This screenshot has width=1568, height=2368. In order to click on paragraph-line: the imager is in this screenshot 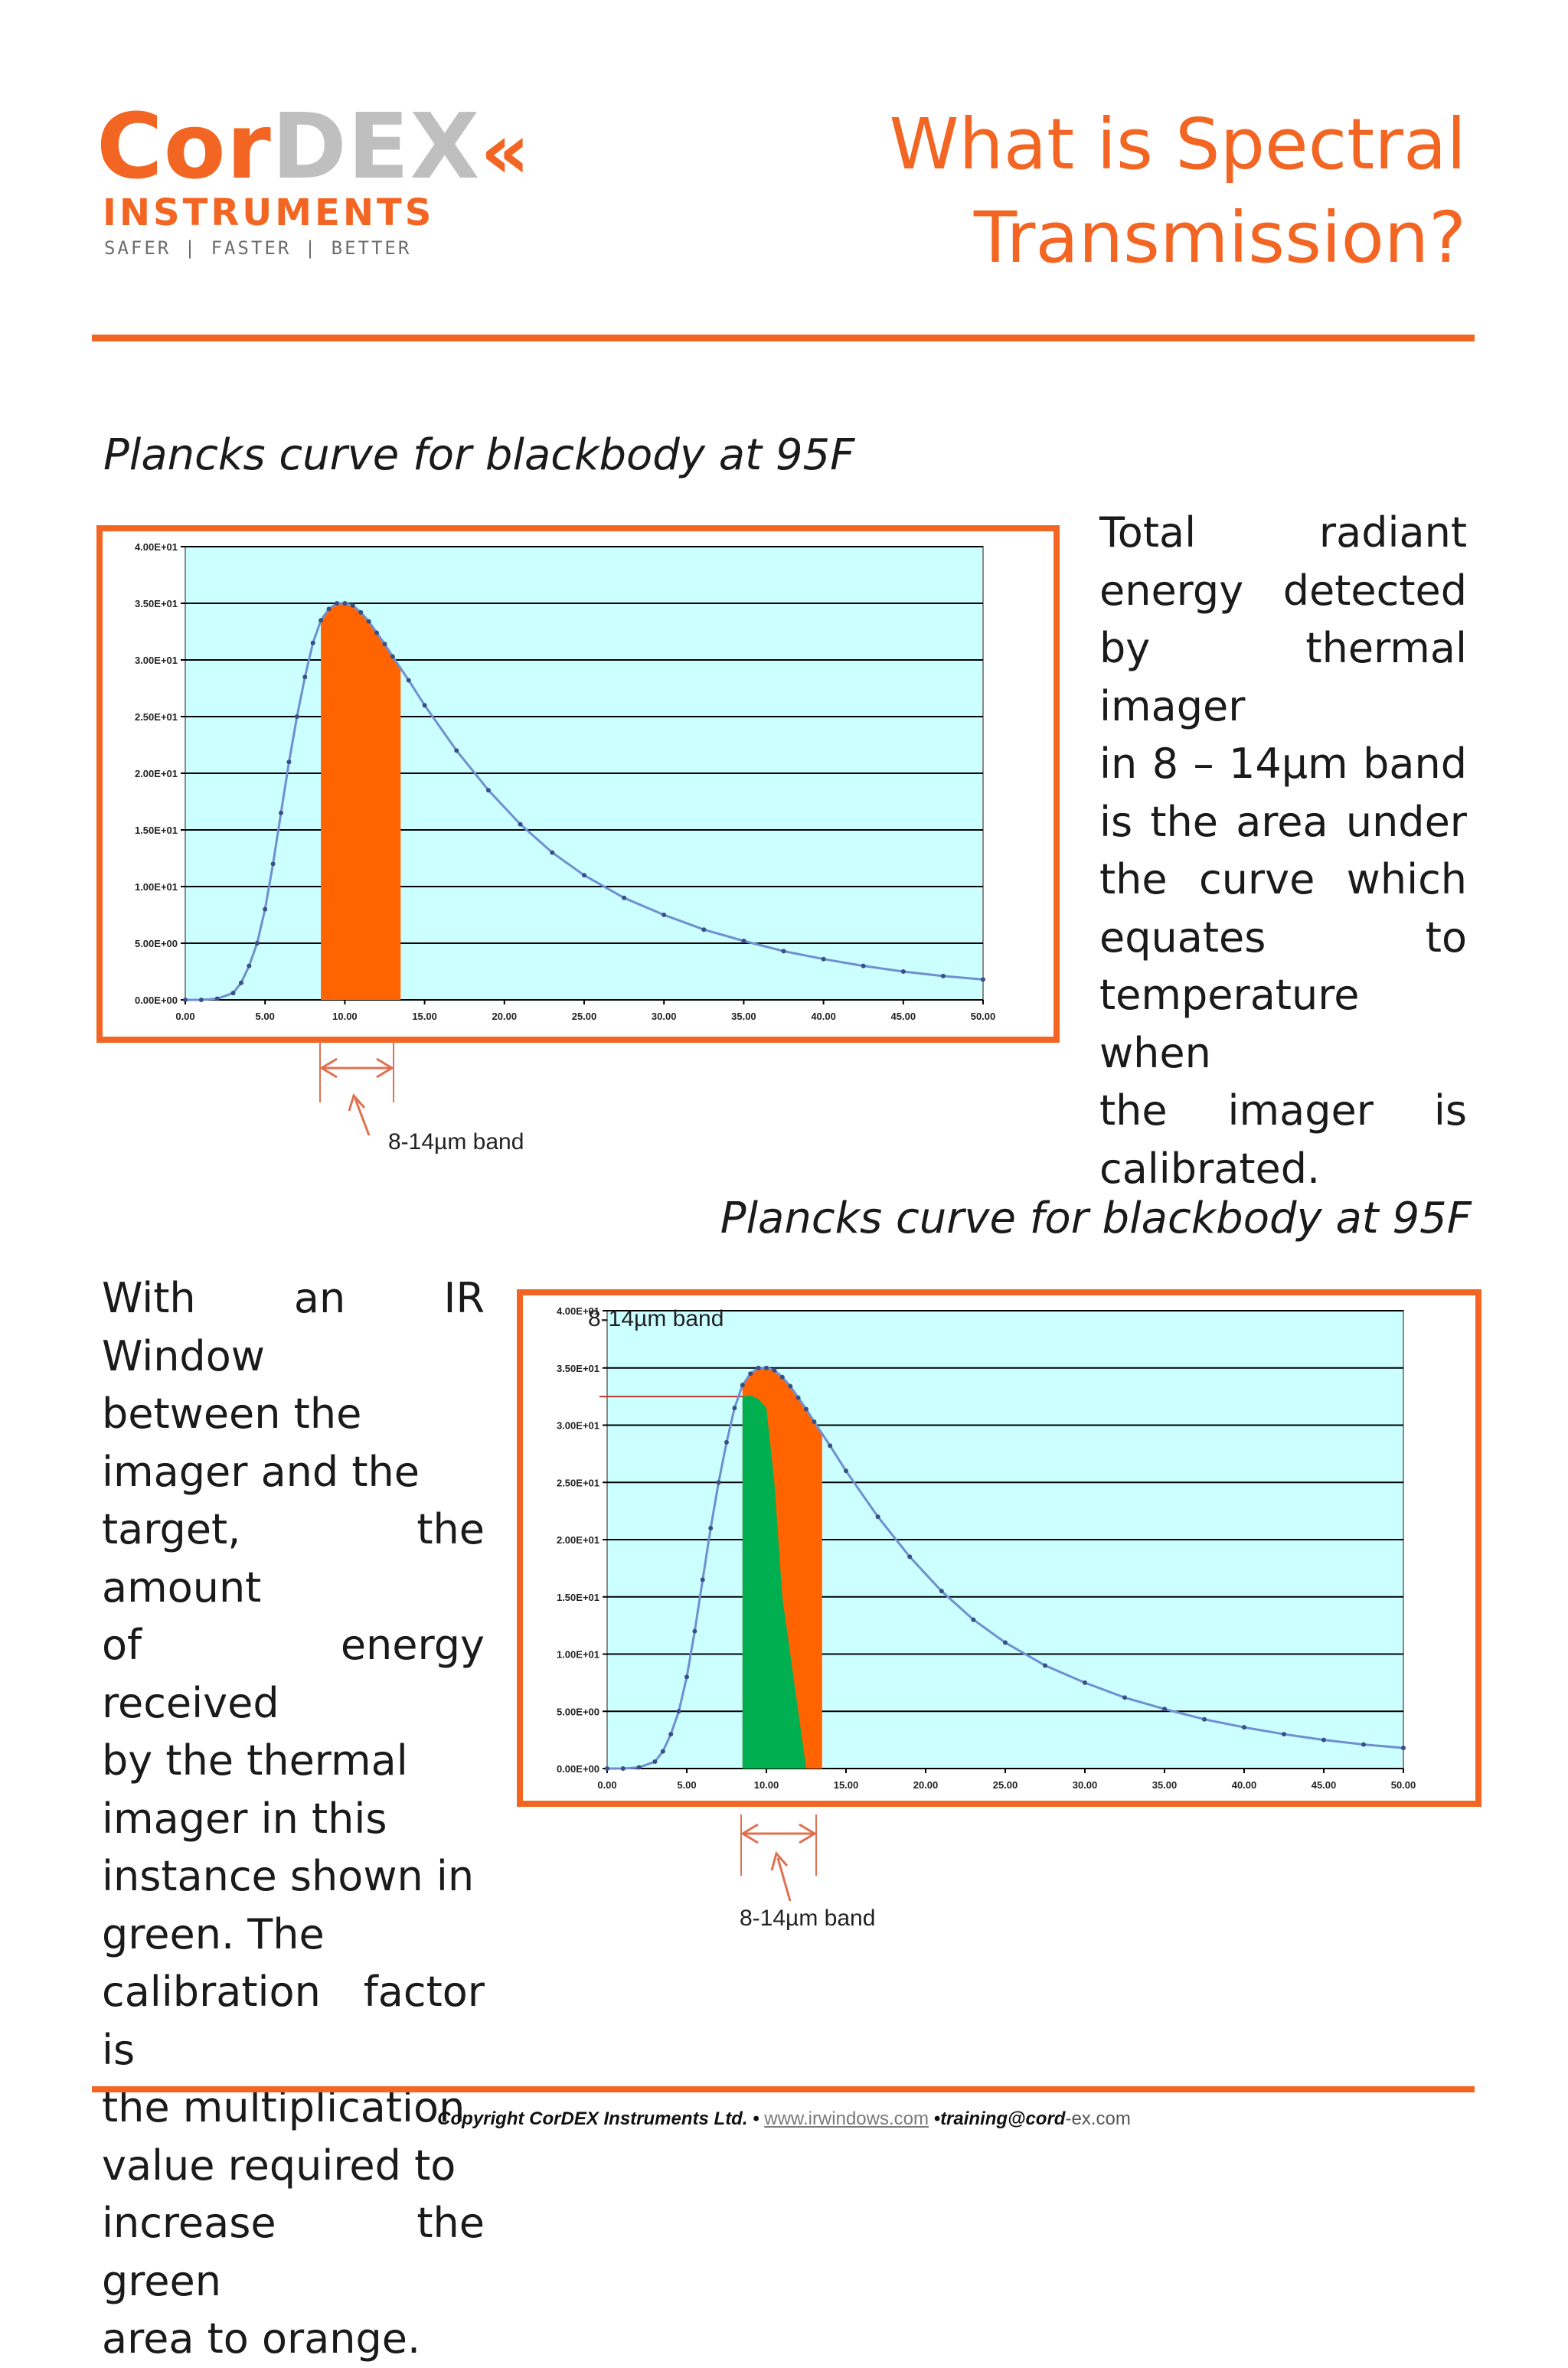, I will do `click(1283, 1110)`.